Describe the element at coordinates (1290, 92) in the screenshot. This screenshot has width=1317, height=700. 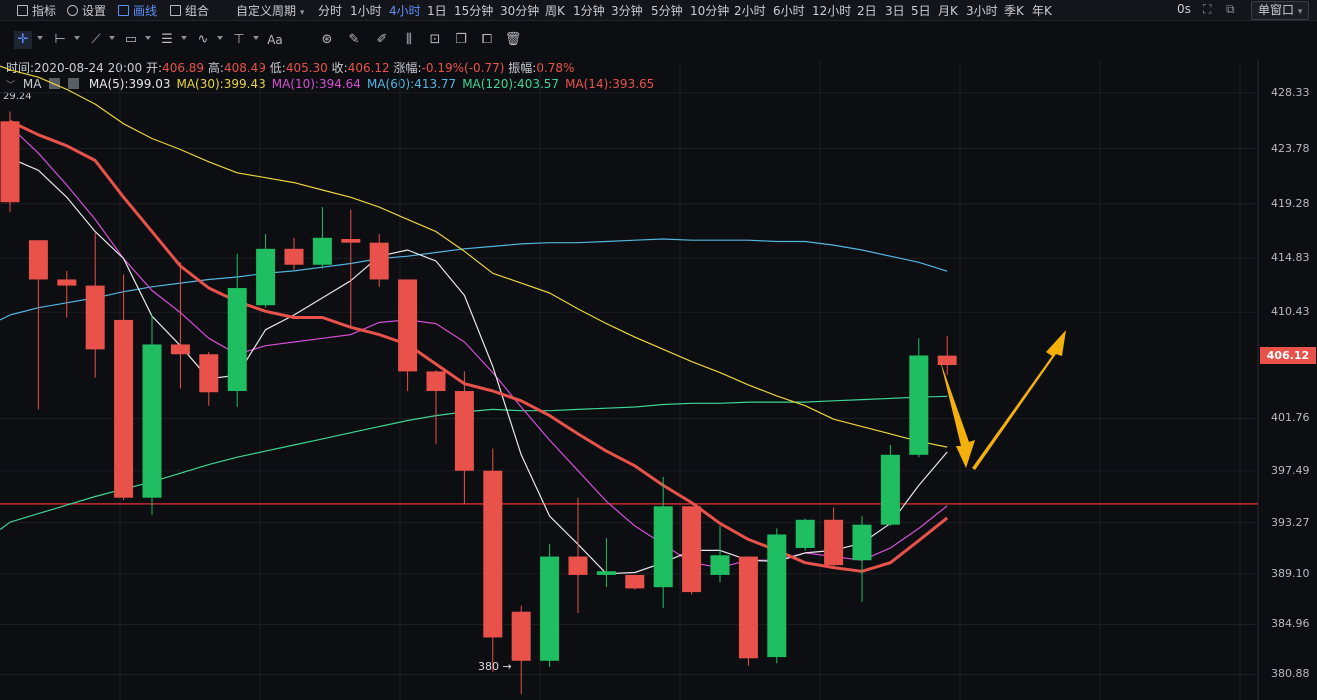
I see `y-tick-label: 428.33` at that location.